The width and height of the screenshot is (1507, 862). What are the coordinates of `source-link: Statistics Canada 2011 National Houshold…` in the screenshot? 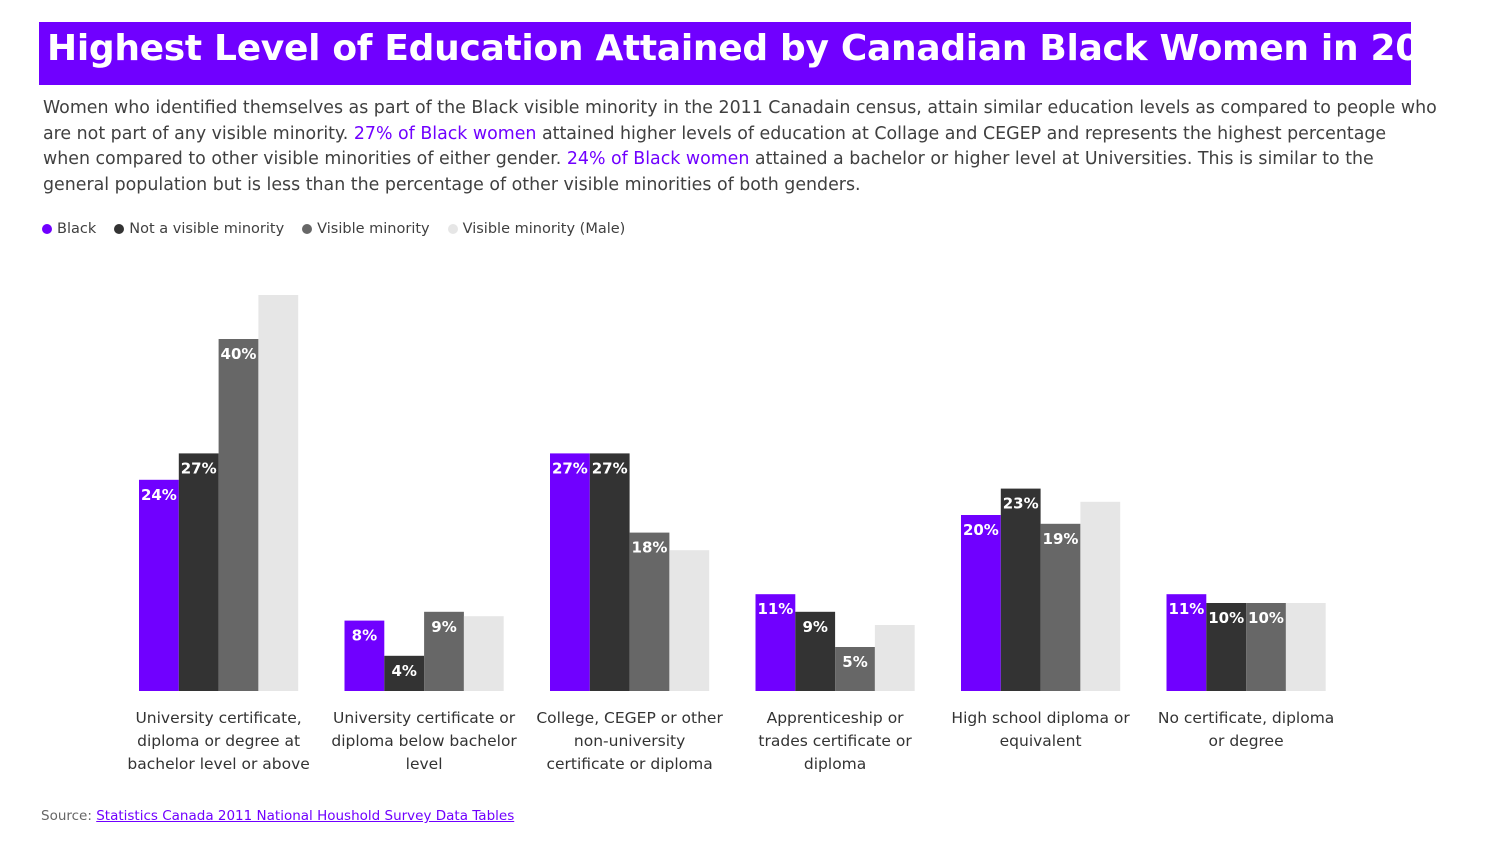 It's located at (305, 816).